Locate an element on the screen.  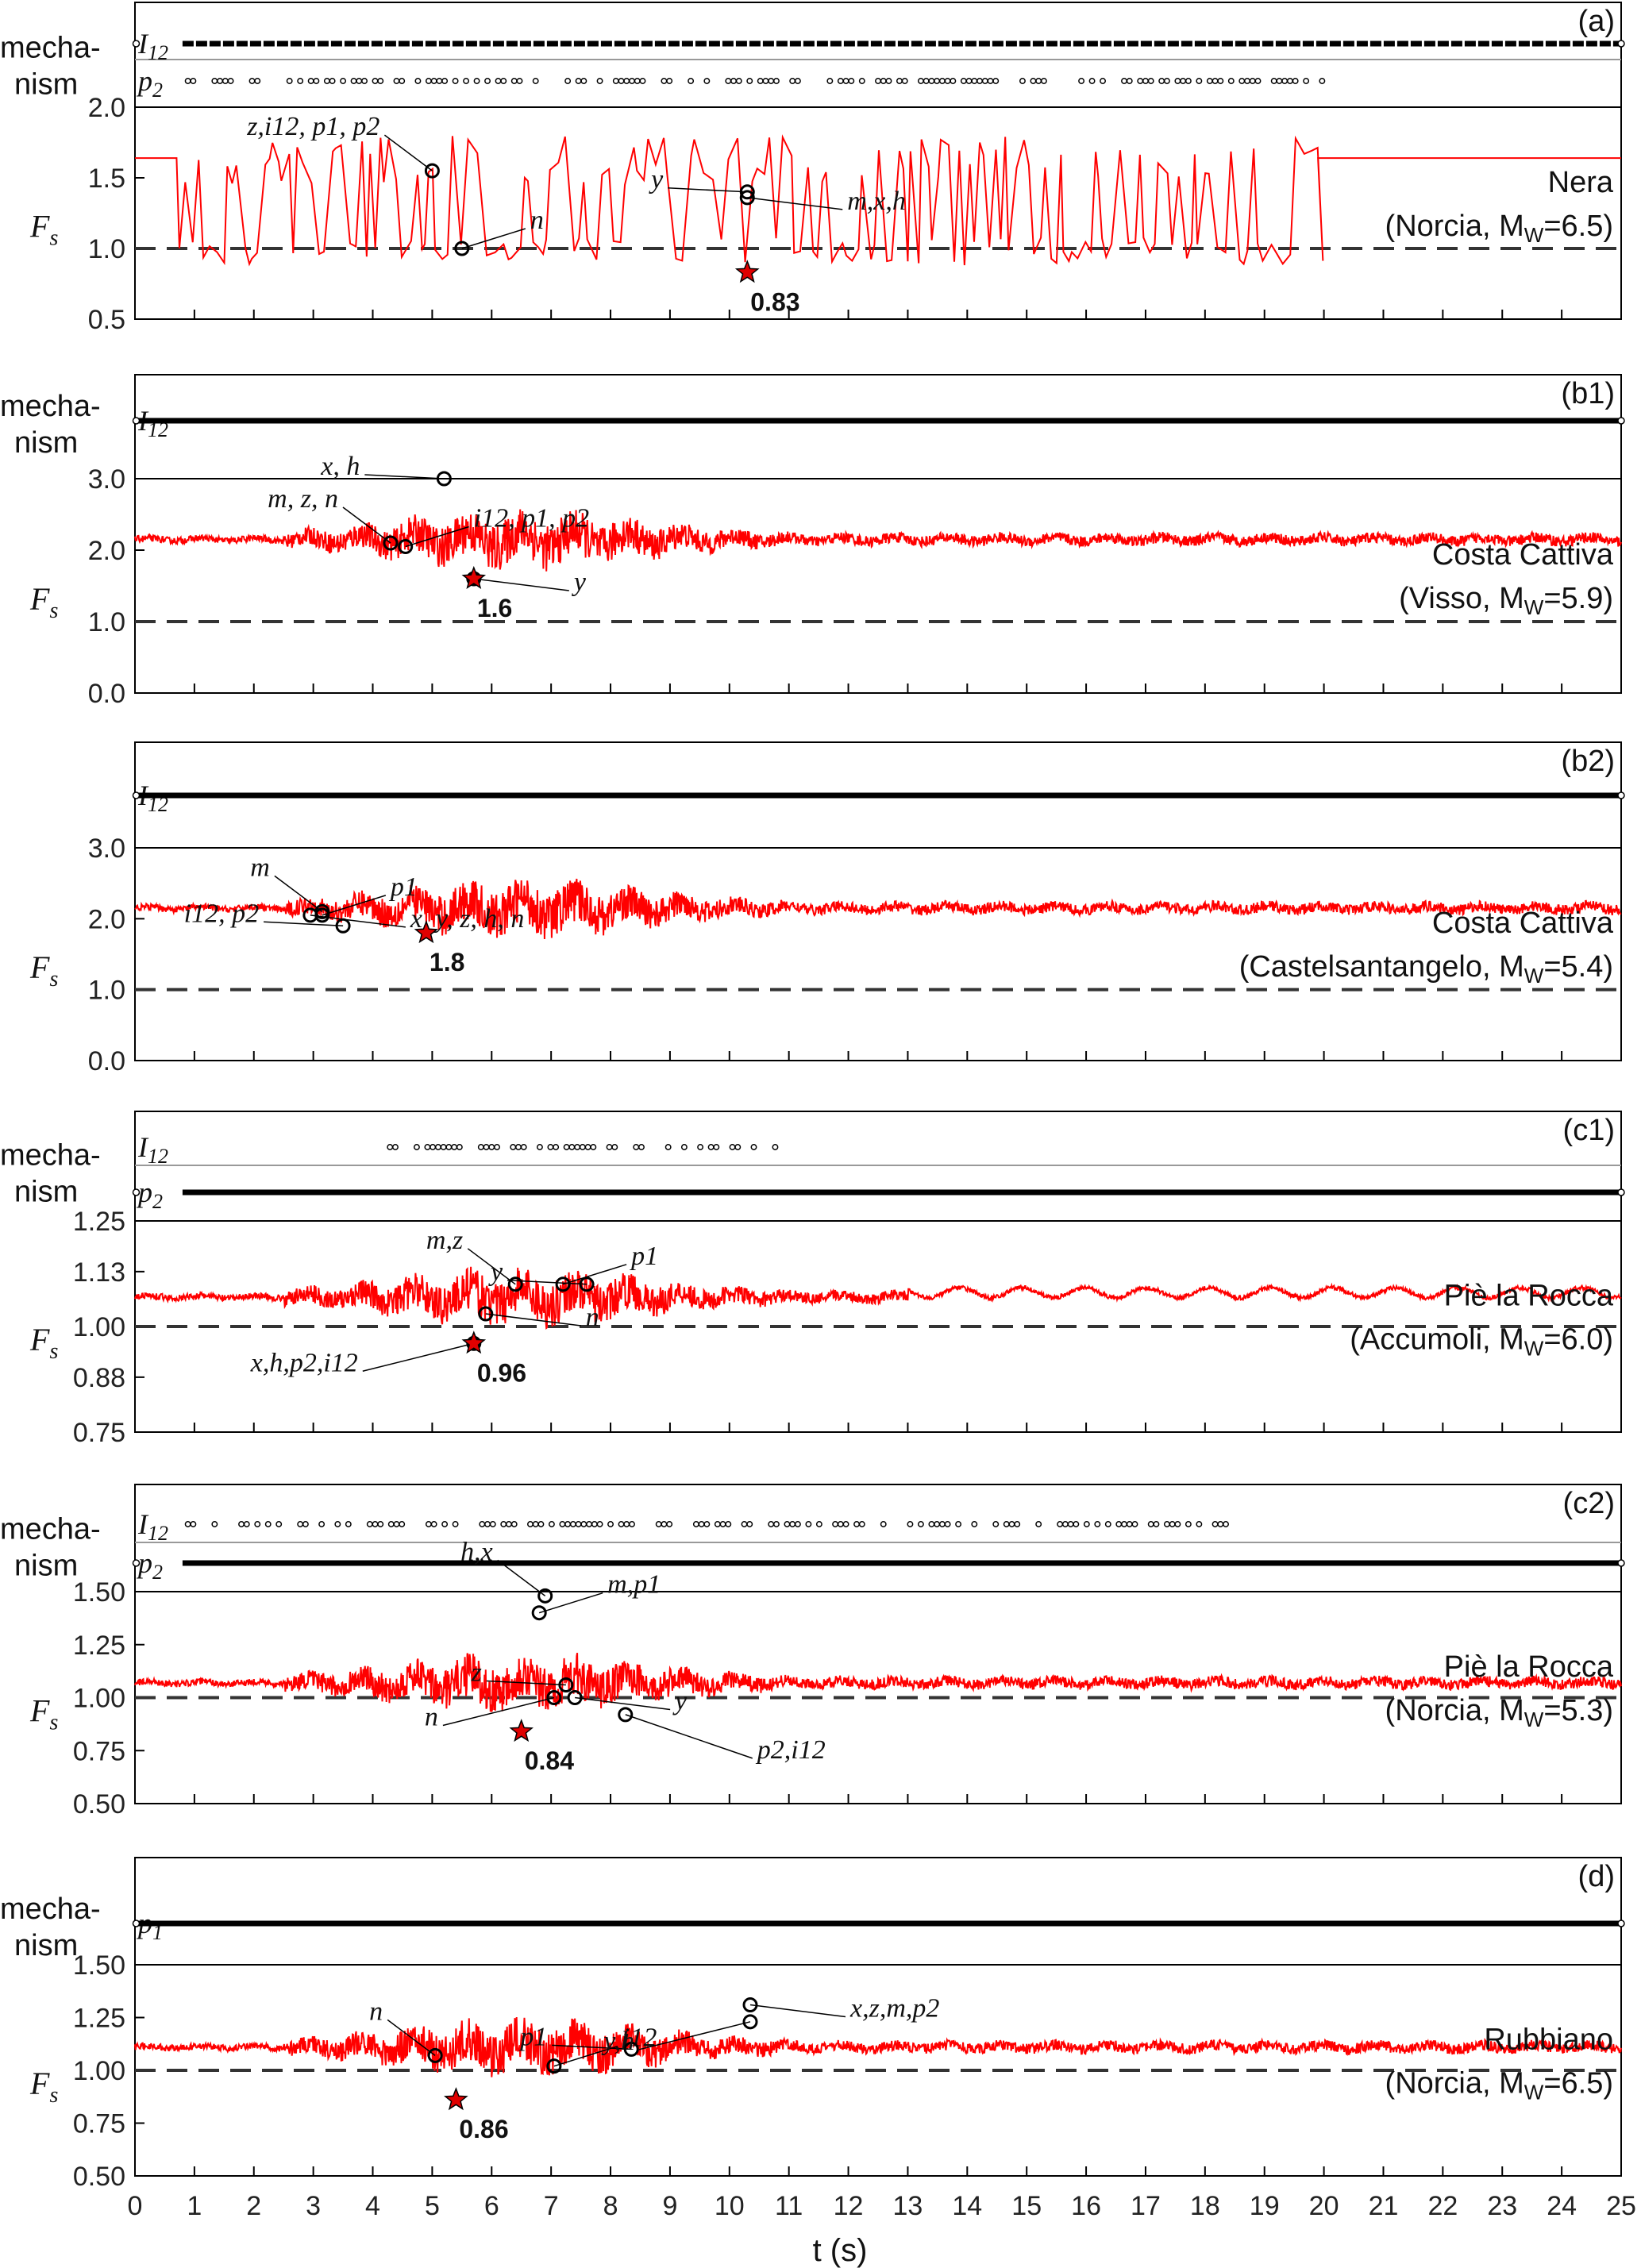
annotation-label: m is located at coordinates (260, 867).